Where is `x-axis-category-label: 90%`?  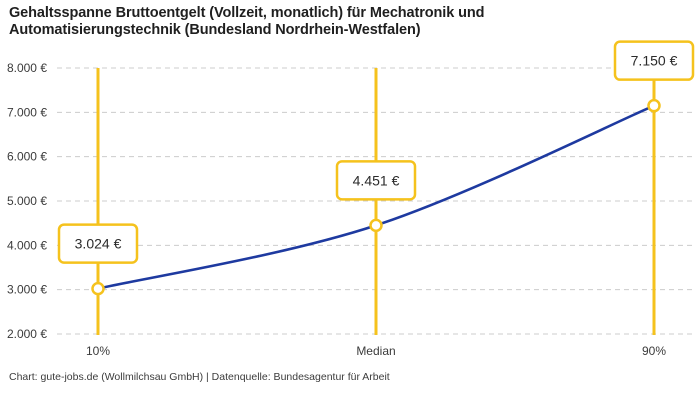
x-axis-category-label: 90% is located at coordinates (654, 351).